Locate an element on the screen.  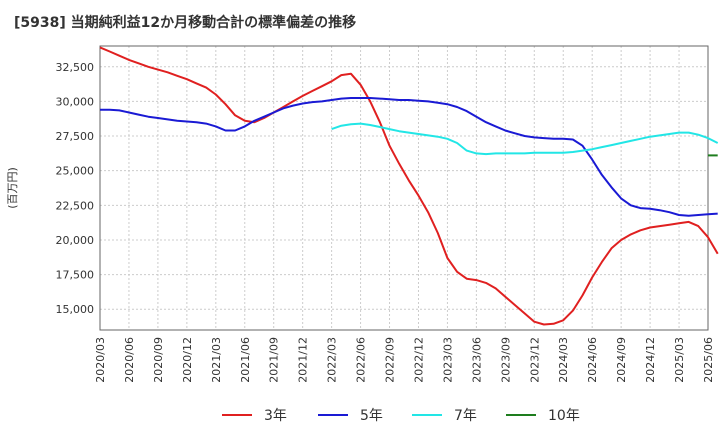
x-tick-label: 2023/09 is located at coordinates (505, 360).